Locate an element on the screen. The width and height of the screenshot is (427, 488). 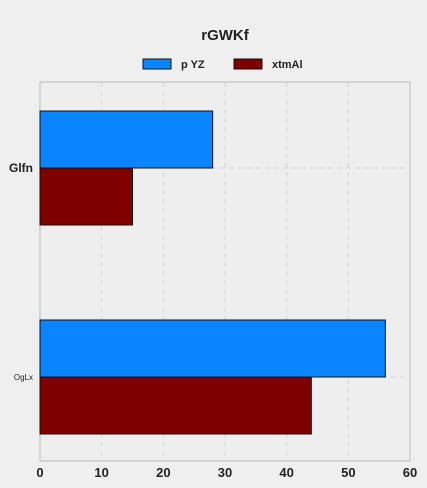
legend: p YZ xtmAl is located at coordinates (223, 65).